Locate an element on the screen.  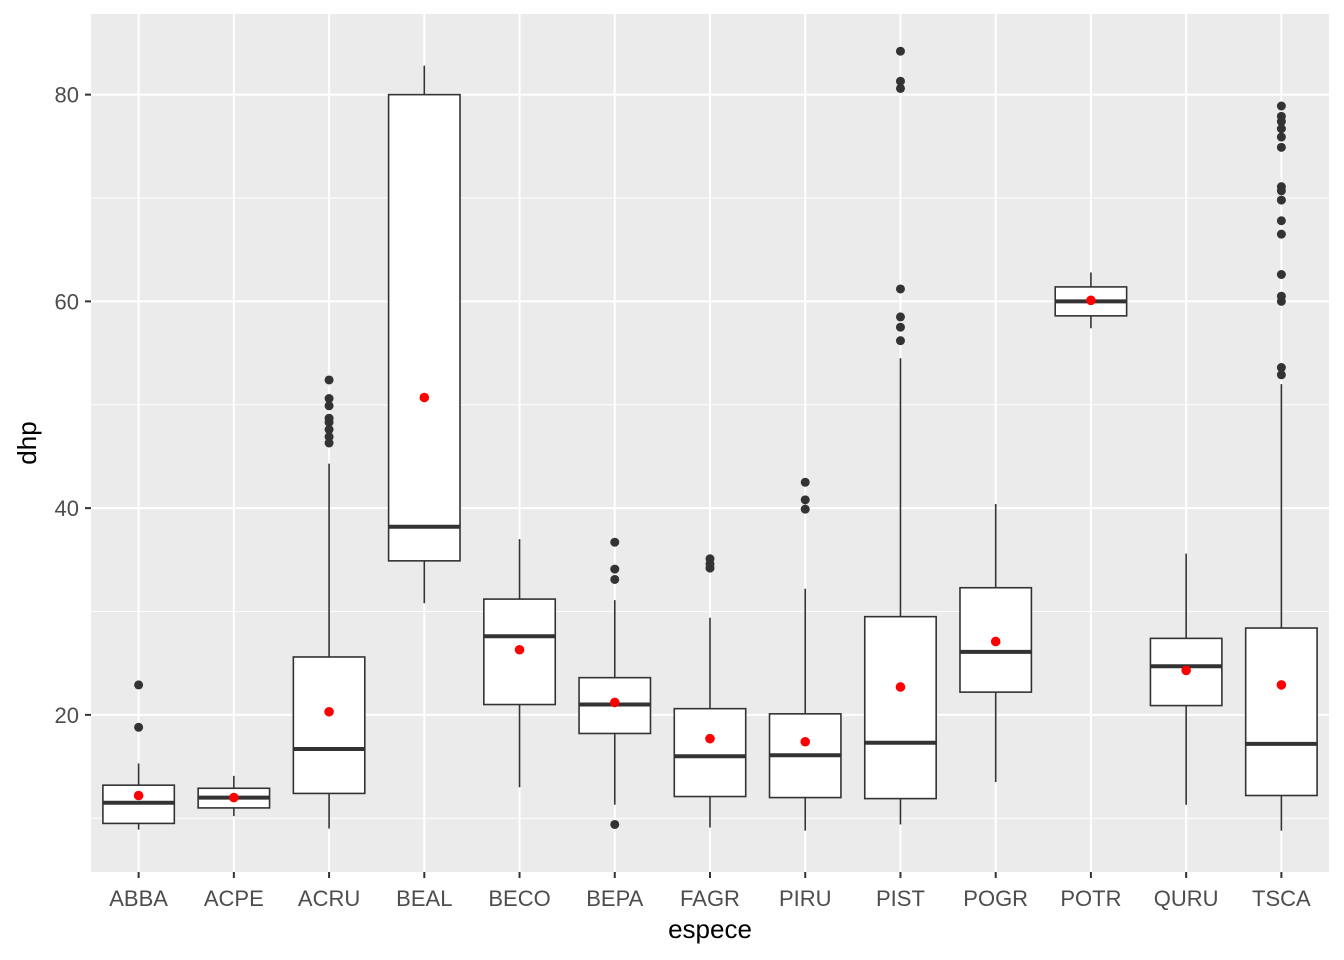
x-axis-title: espece is located at coordinates (710, 929).